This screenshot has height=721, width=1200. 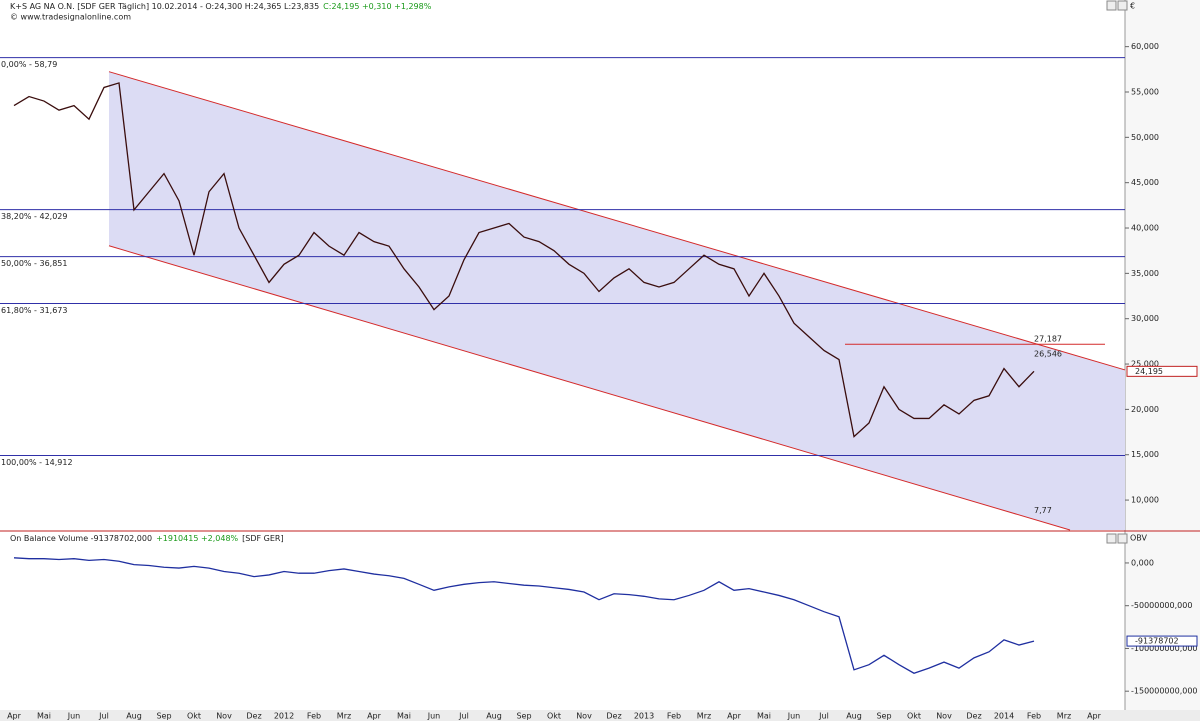 I want to click on y-tick-label: 10,000, so click(x=1145, y=500).